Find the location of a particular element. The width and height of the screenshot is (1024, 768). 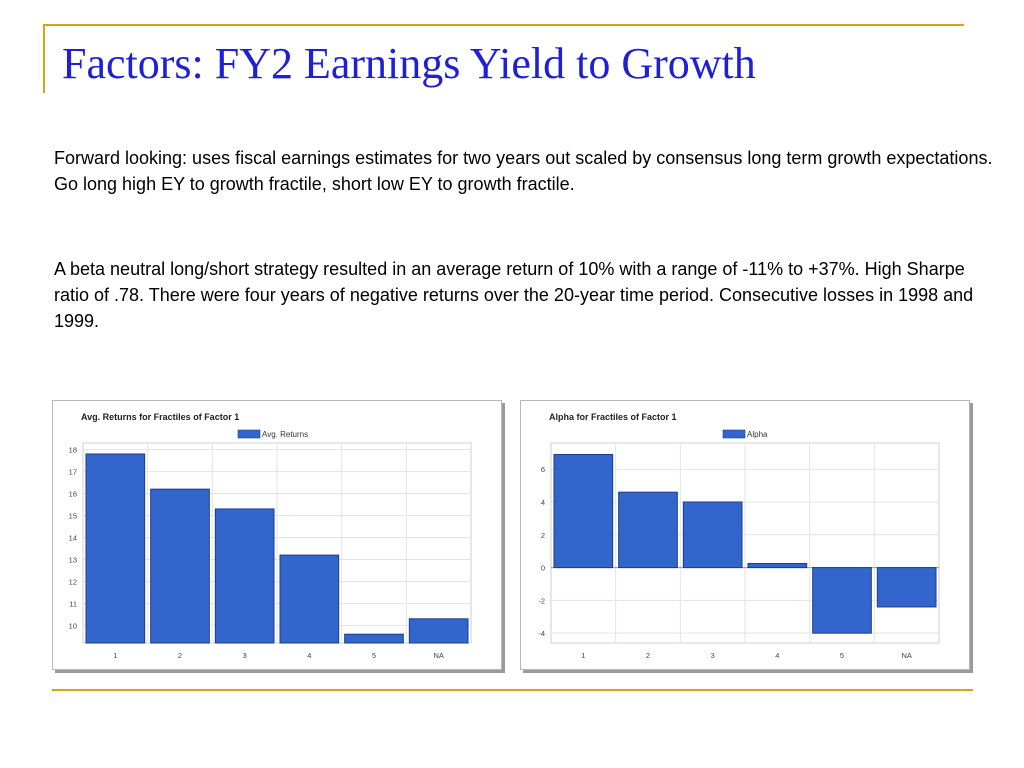

avg-returns-bar-na is located at coordinates (438, 631).